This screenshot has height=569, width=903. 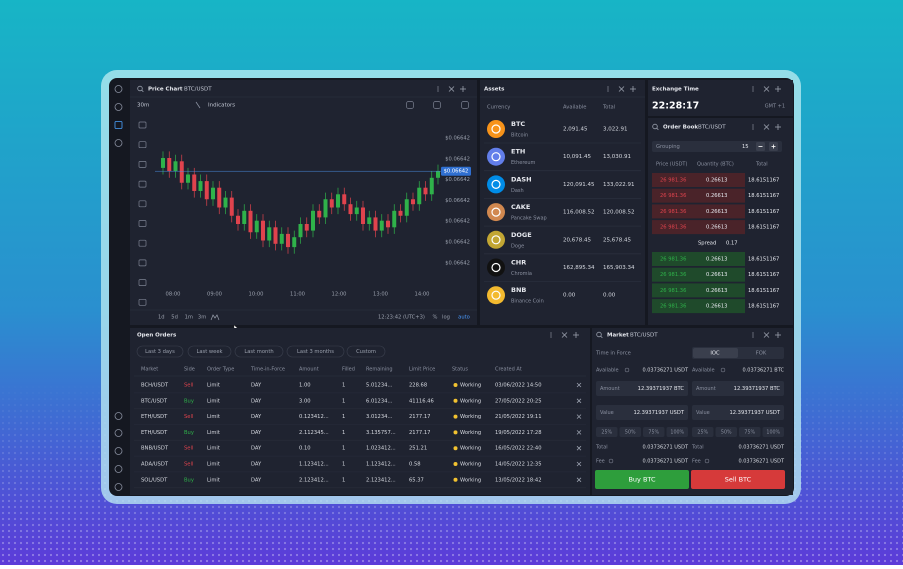 I want to click on buy-button-label: Buy BTC, so click(x=642, y=480).